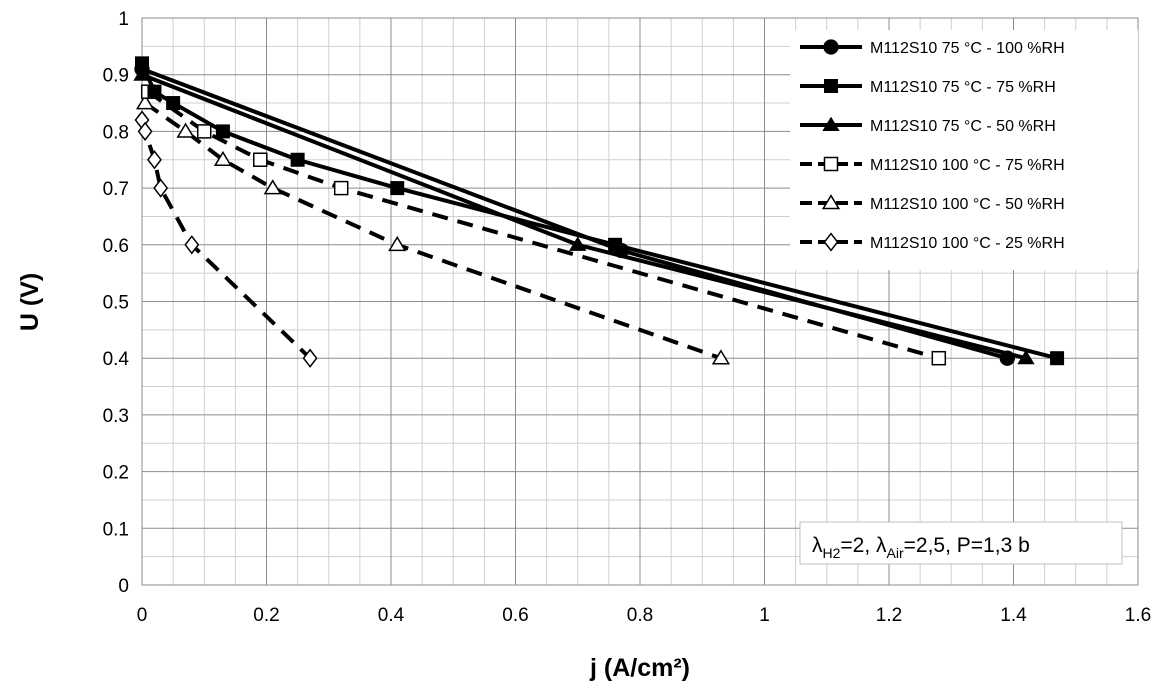  I want to click on x-tick-label: 0.4, so click(391, 615).